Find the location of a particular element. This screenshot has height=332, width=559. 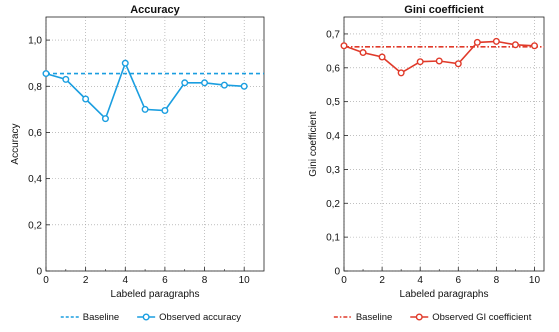

chart1-legend: Baseline Observed accuracy is located at coordinates (150, 317).